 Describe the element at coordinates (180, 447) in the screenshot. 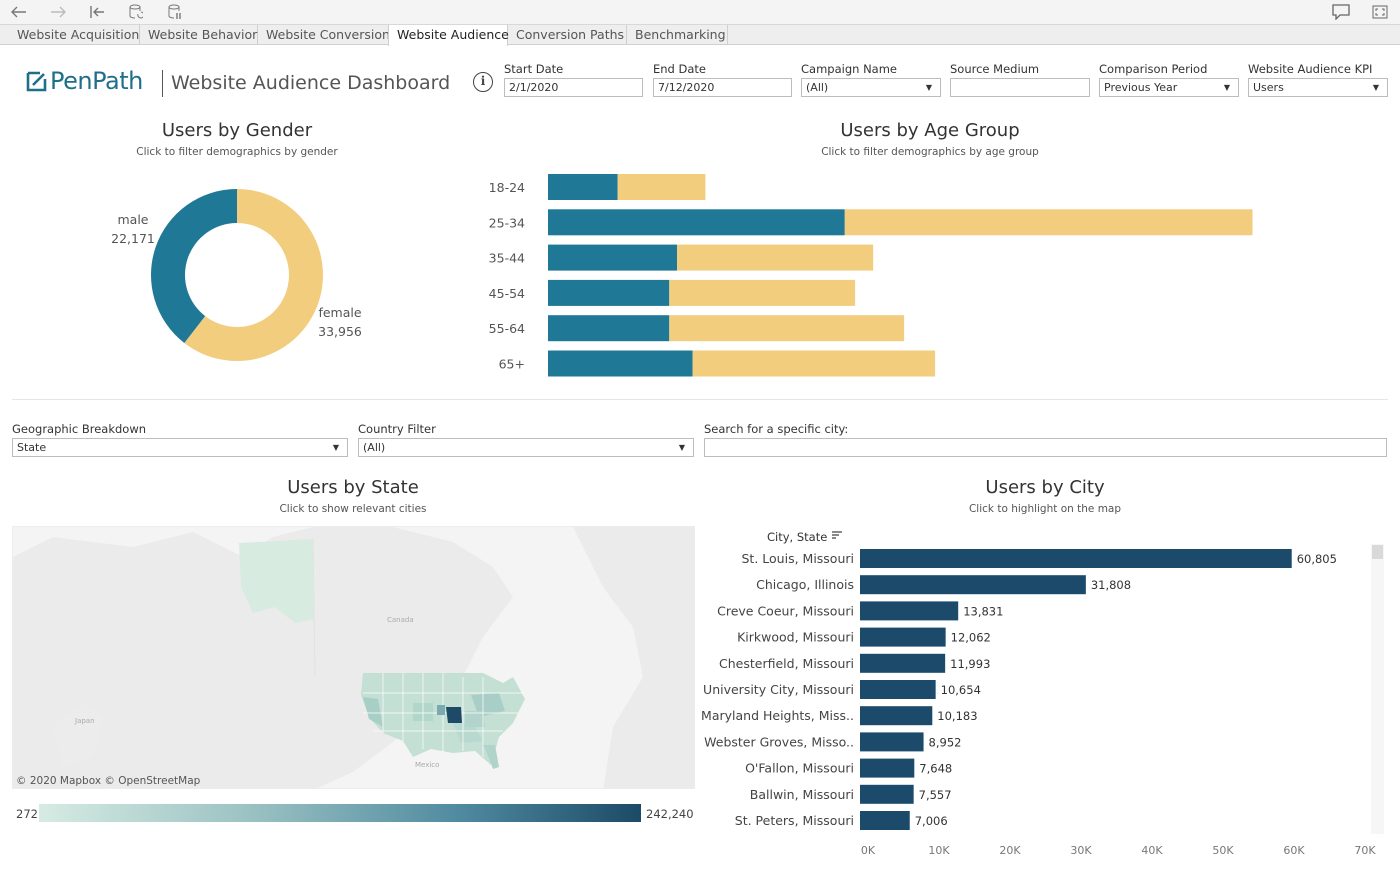

I see `geo-breakdown-dropdown: State ▼` at that location.